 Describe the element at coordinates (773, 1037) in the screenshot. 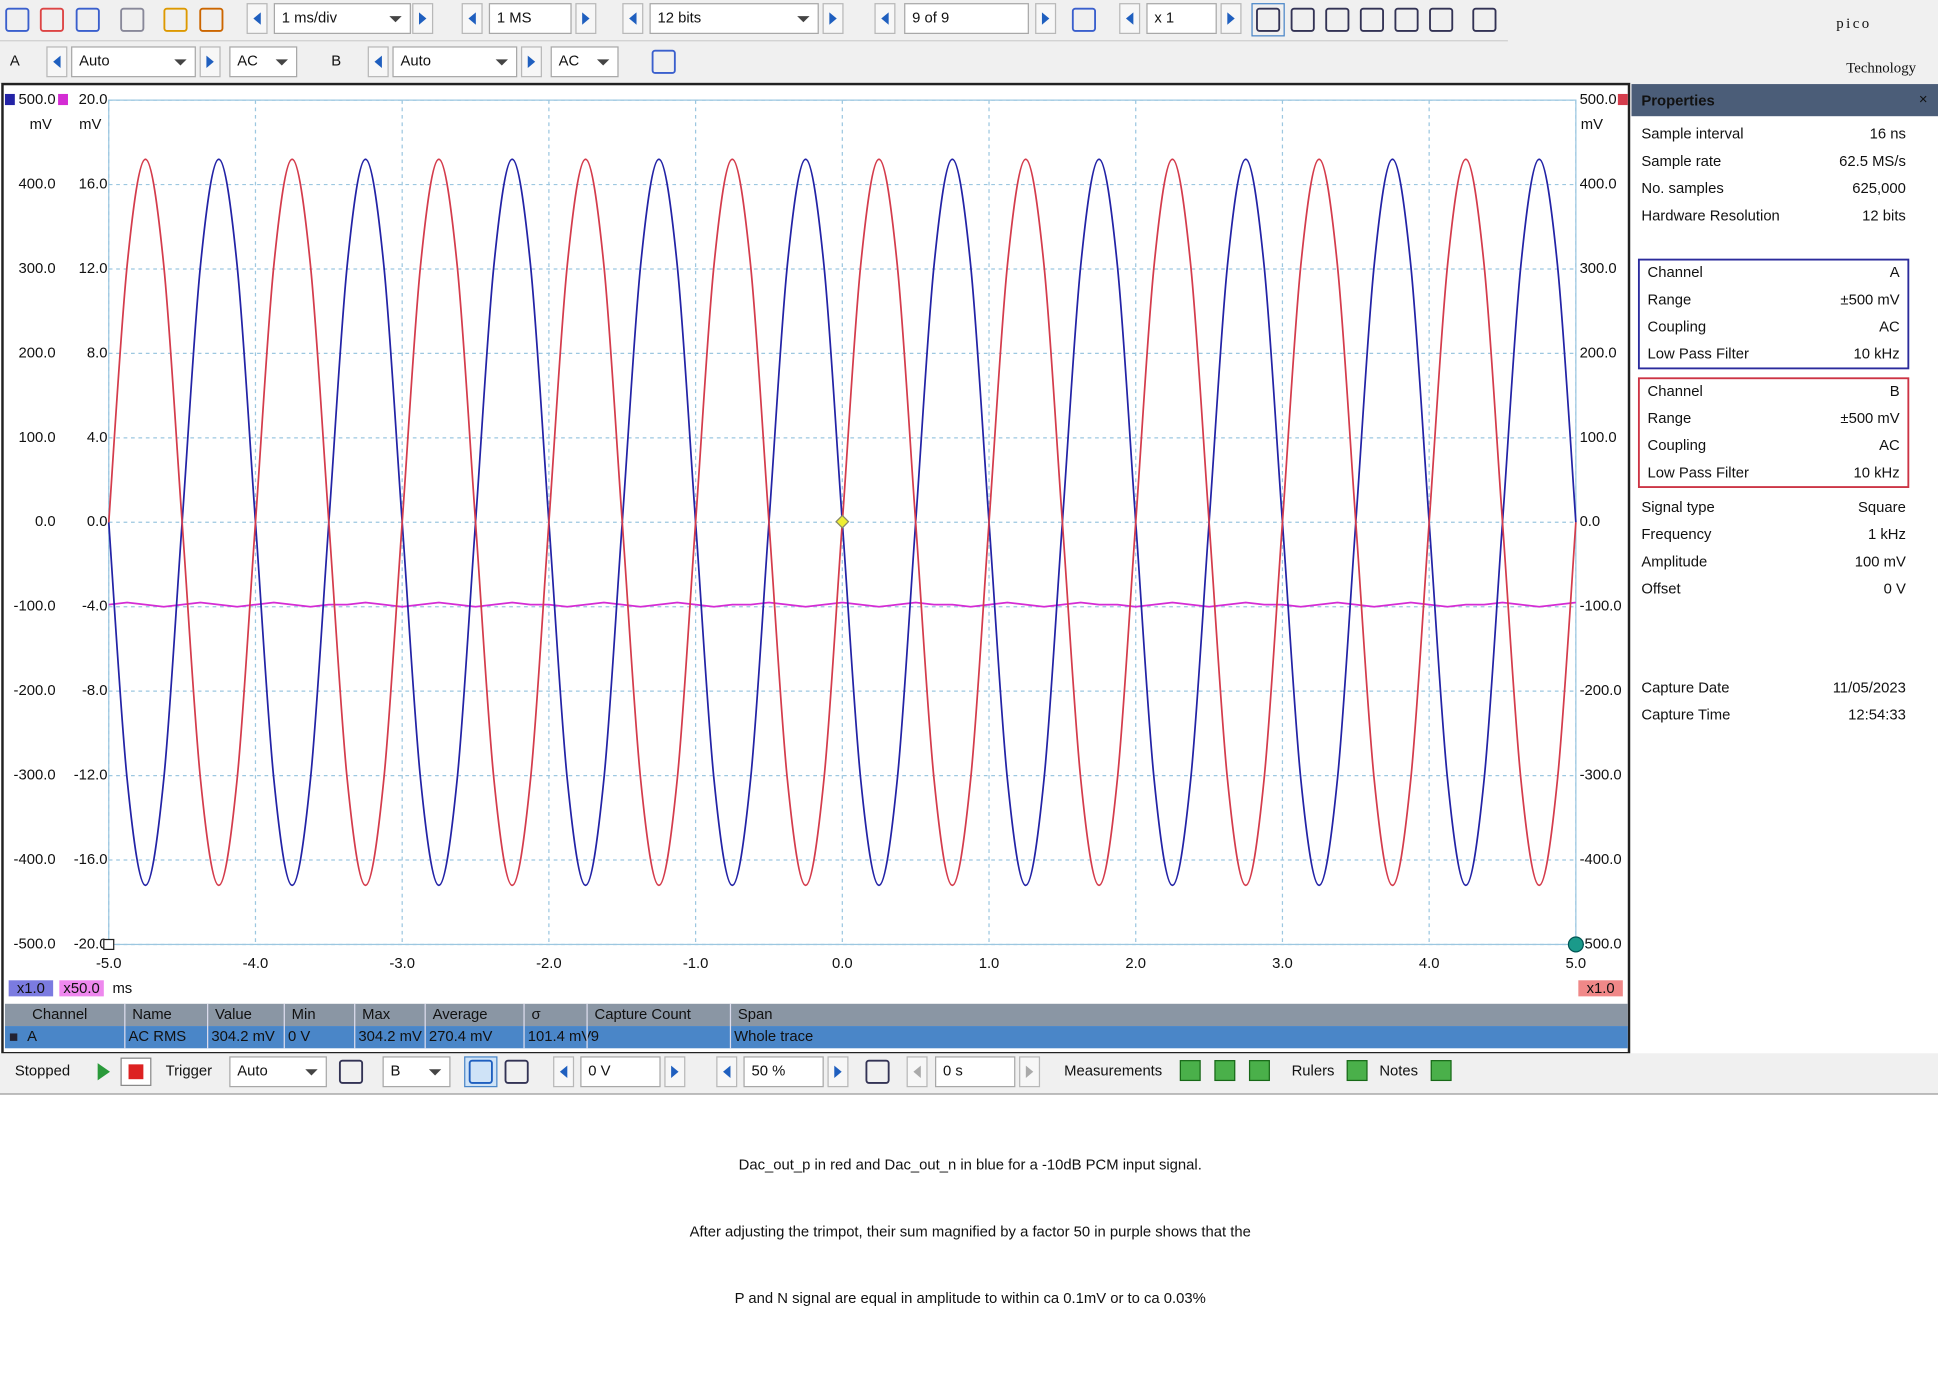

I see `measurement-cell: Whole trace` at that location.